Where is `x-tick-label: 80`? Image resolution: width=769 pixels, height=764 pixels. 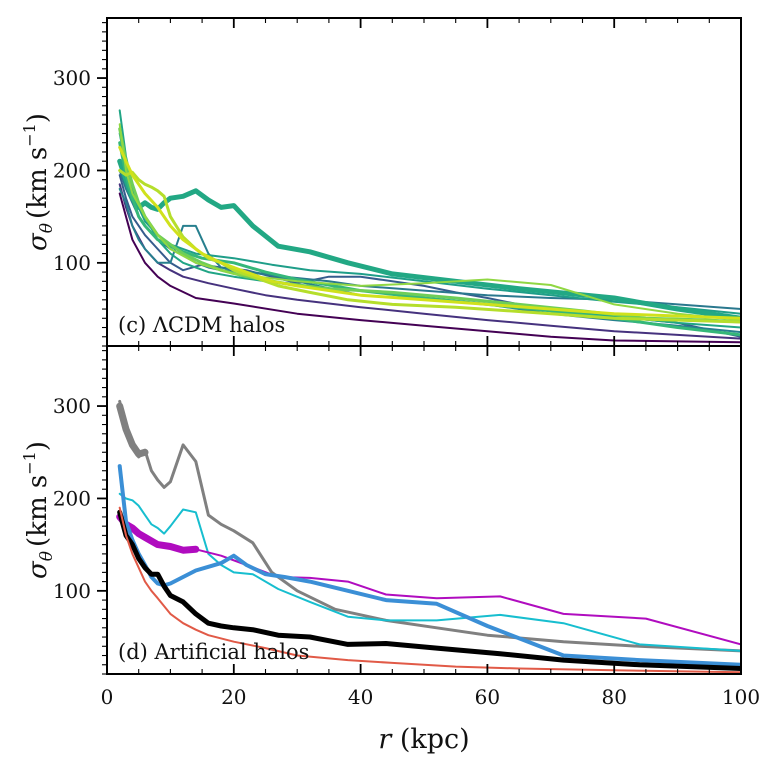 x-tick-label: 80 is located at coordinates (613, 697).